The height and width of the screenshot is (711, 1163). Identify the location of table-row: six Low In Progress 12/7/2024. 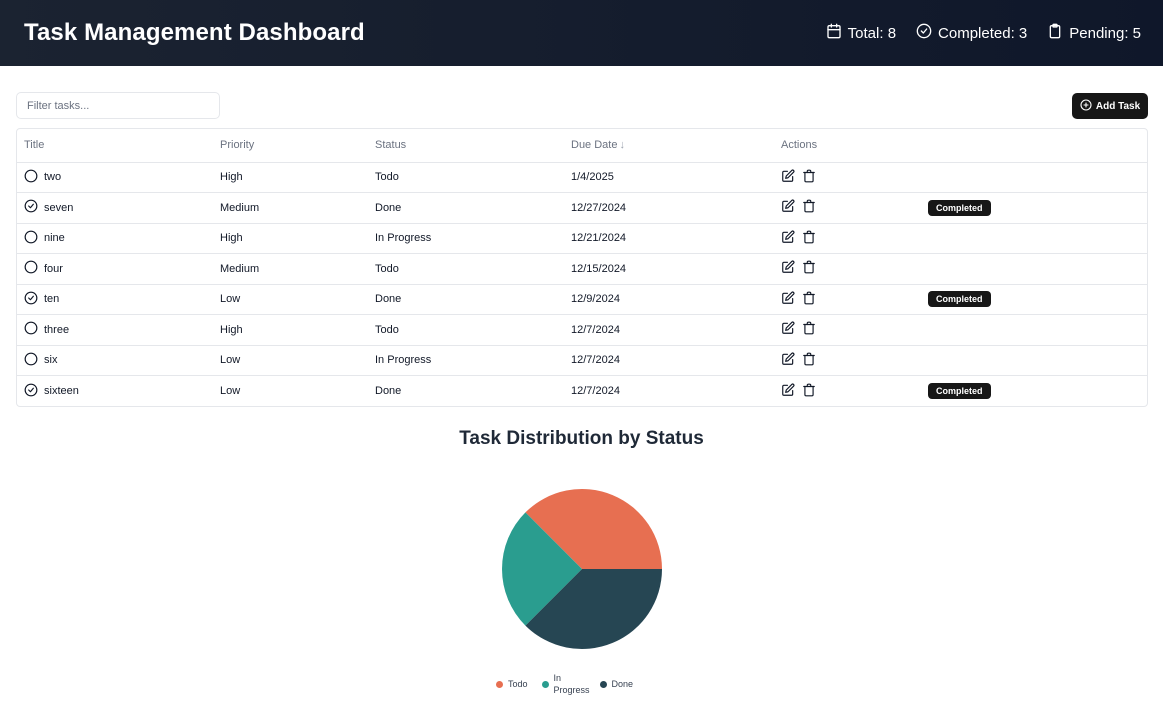
(582, 360).